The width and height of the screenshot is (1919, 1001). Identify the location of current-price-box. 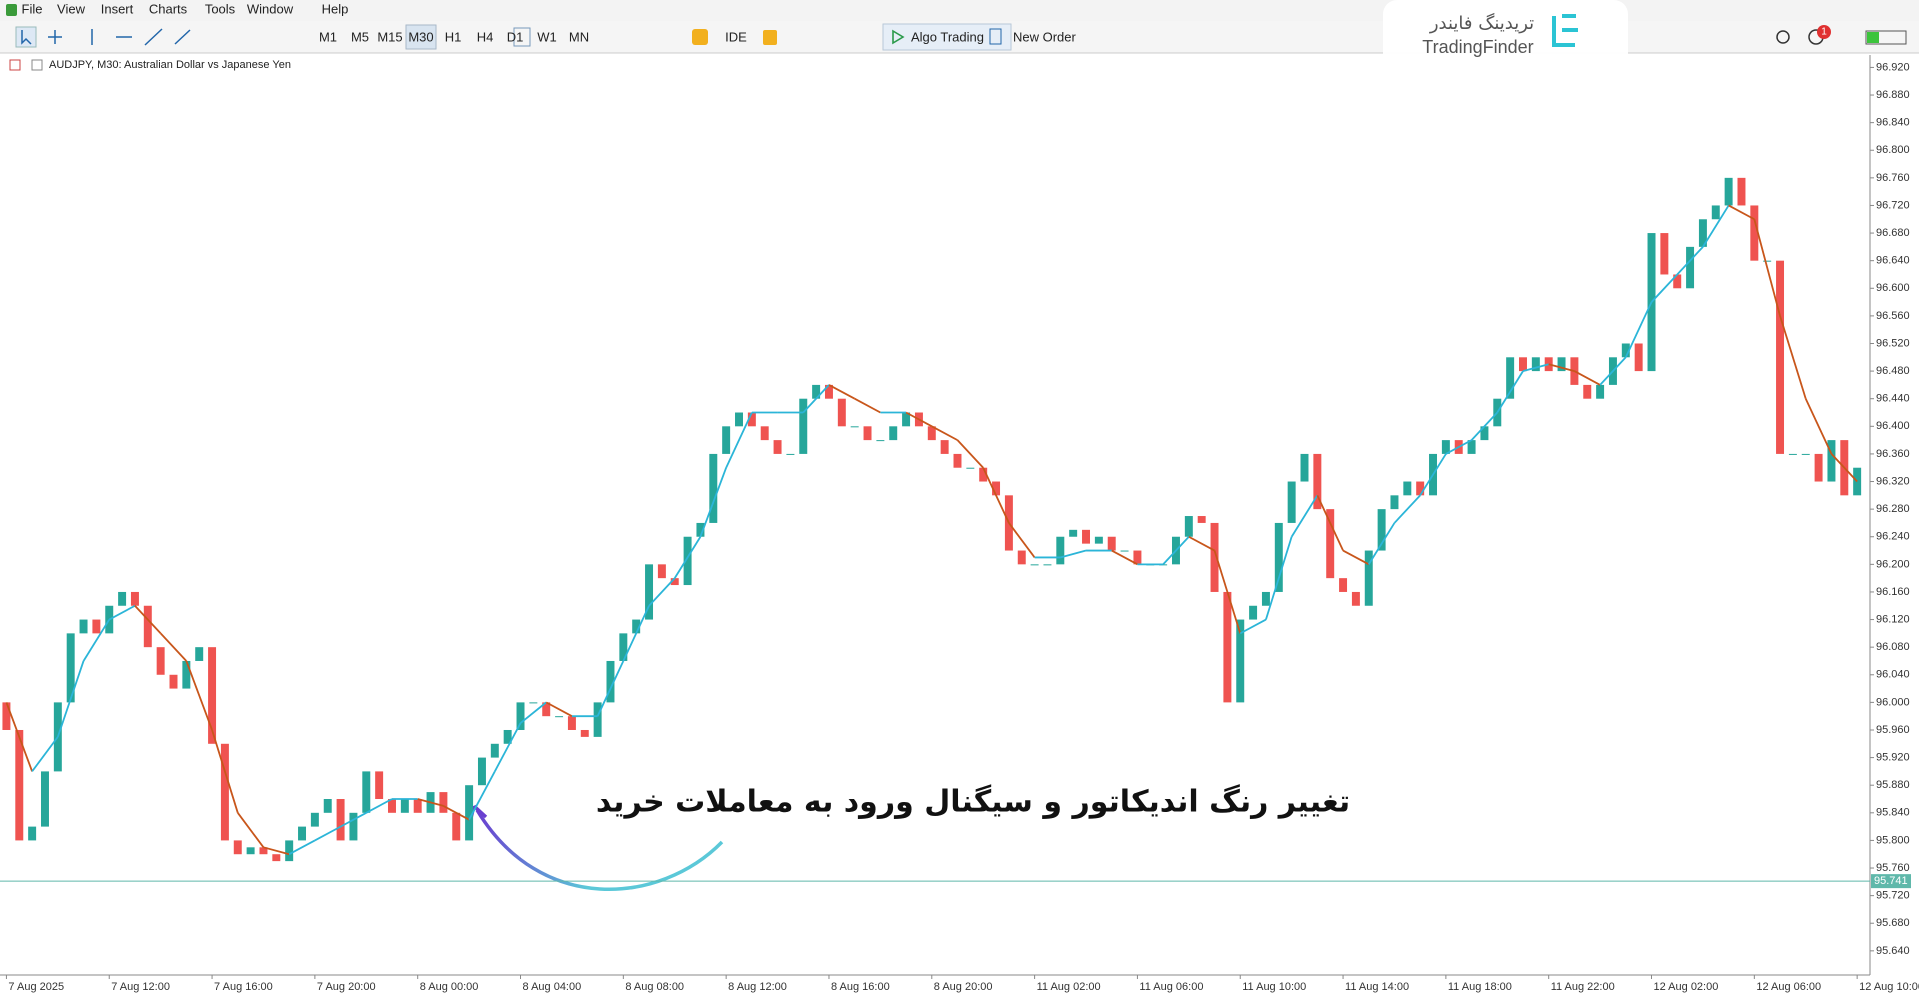
(1891, 881).